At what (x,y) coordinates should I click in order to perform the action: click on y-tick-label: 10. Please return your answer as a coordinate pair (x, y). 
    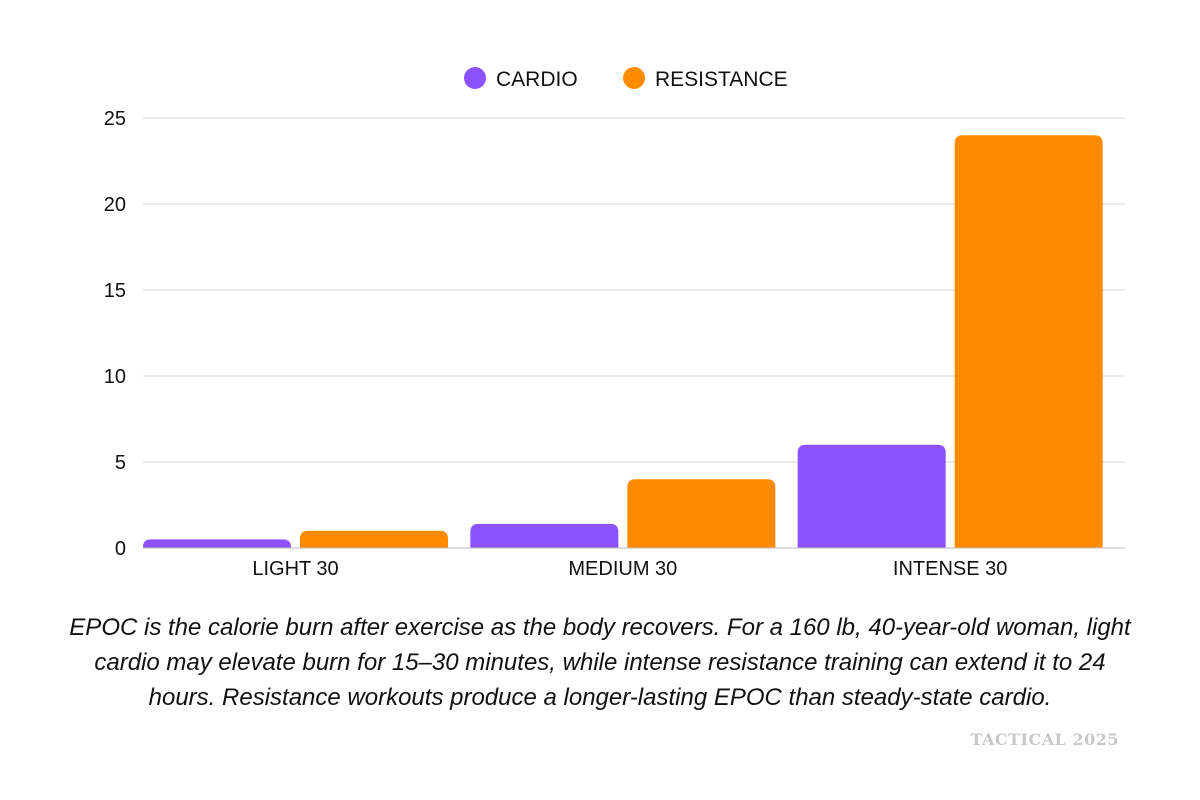
    Looking at the image, I should click on (115, 377).